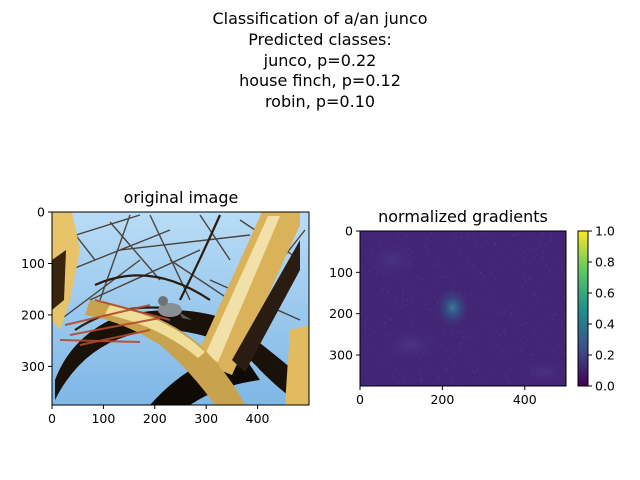 Image resolution: width=640 pixels, height=480 pixels. Describe the element at coordinates (319, 39) in the screenshot. I see `suptitle-line-2: Predicted classes:` at that location.